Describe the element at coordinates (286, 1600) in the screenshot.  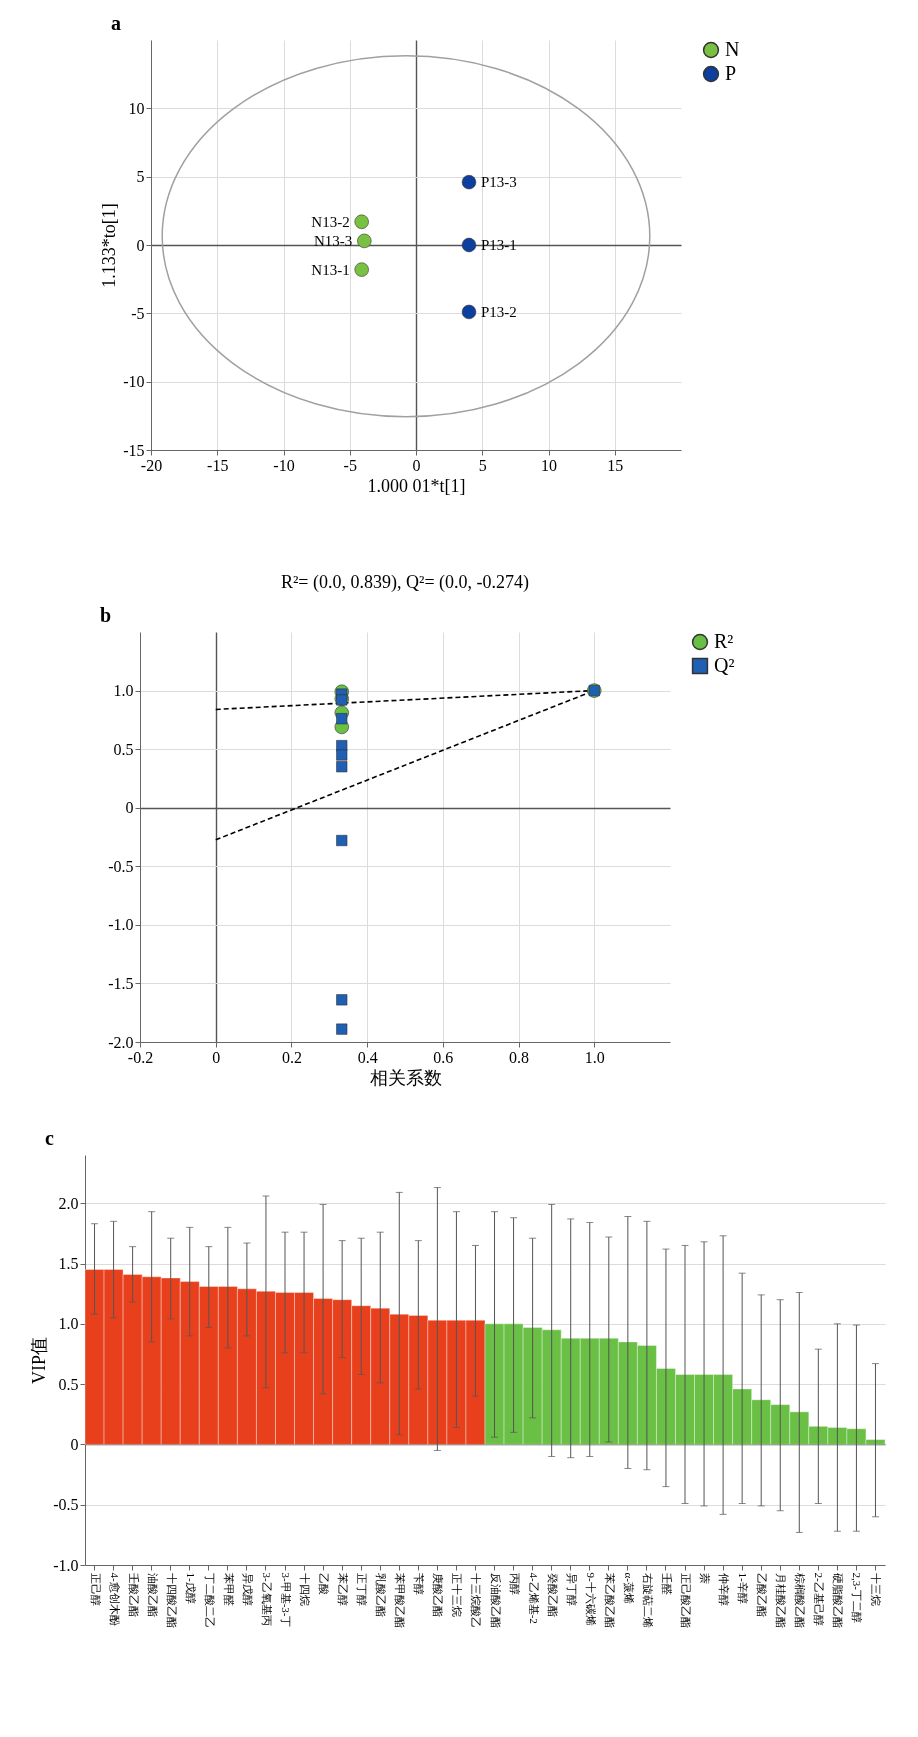
I see `x-tick-label: 3-甲基-3-丁` at that location.